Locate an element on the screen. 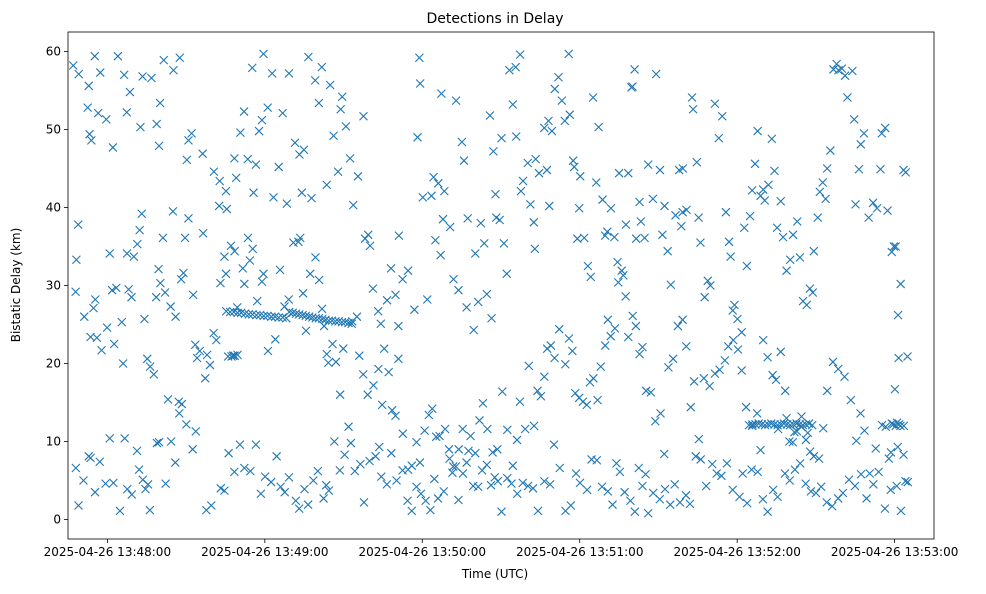 The image size is (986, 594). y-tick-label: 30 is located at coordinates (53, 286).